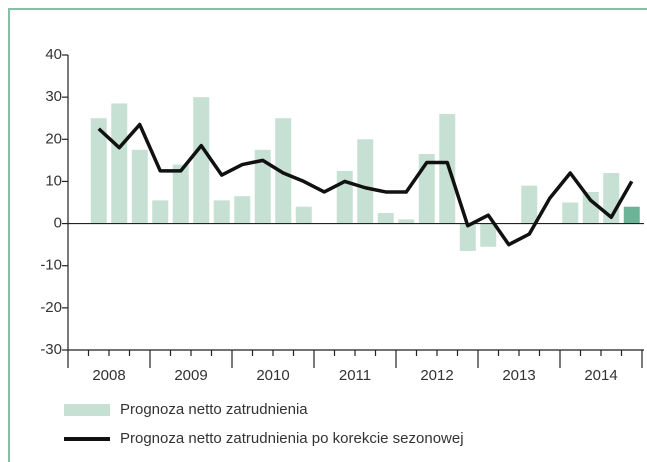  Describe the element at coordinates (53, 138) in the screenshot. I see `y-tick-label: 20` at that location.